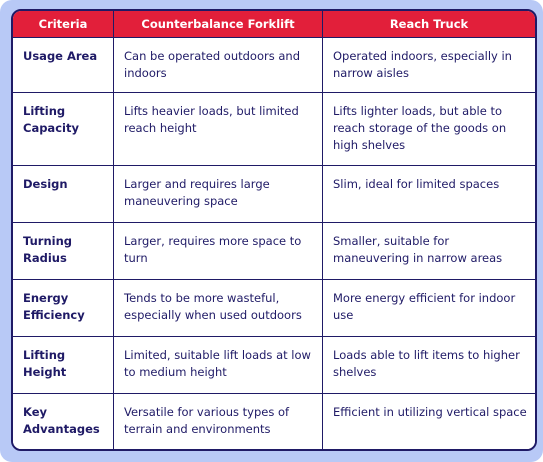  Describe the element at coordinates (63, 65) in the screenshot. I see `criteria-cell: Usage Area` at that location.